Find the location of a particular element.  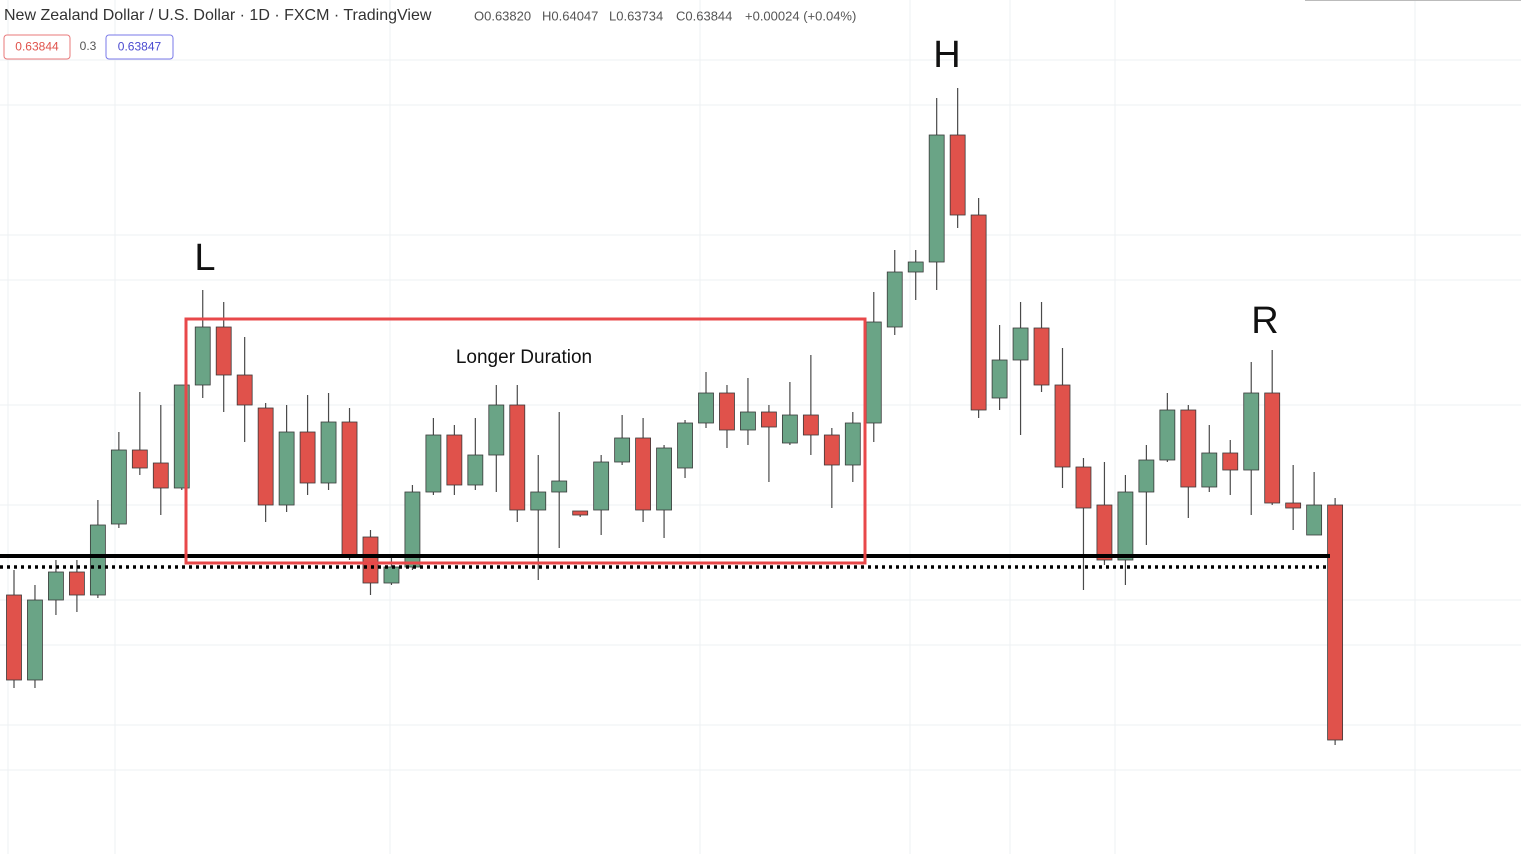

sell-price: 0.63844 is located at coordinates (37, 47).